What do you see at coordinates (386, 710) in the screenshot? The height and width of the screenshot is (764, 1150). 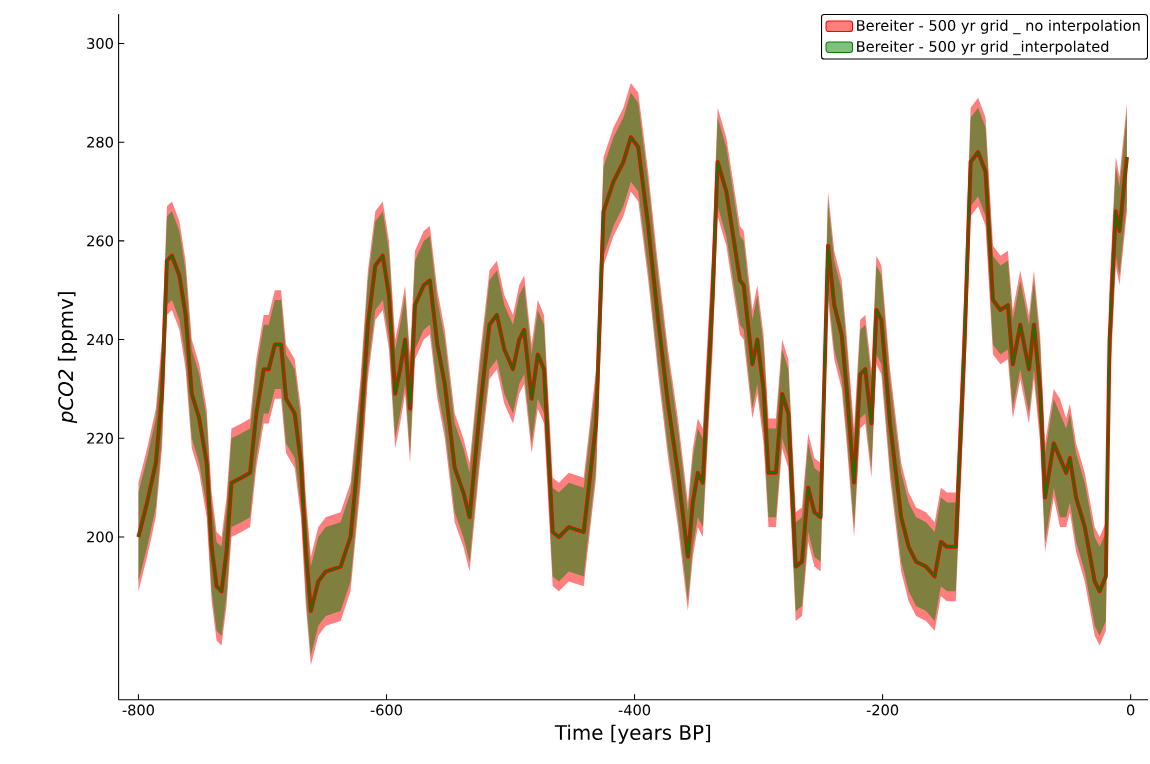 I see `x-tick-label: -600` at bounding box center [386, 710].